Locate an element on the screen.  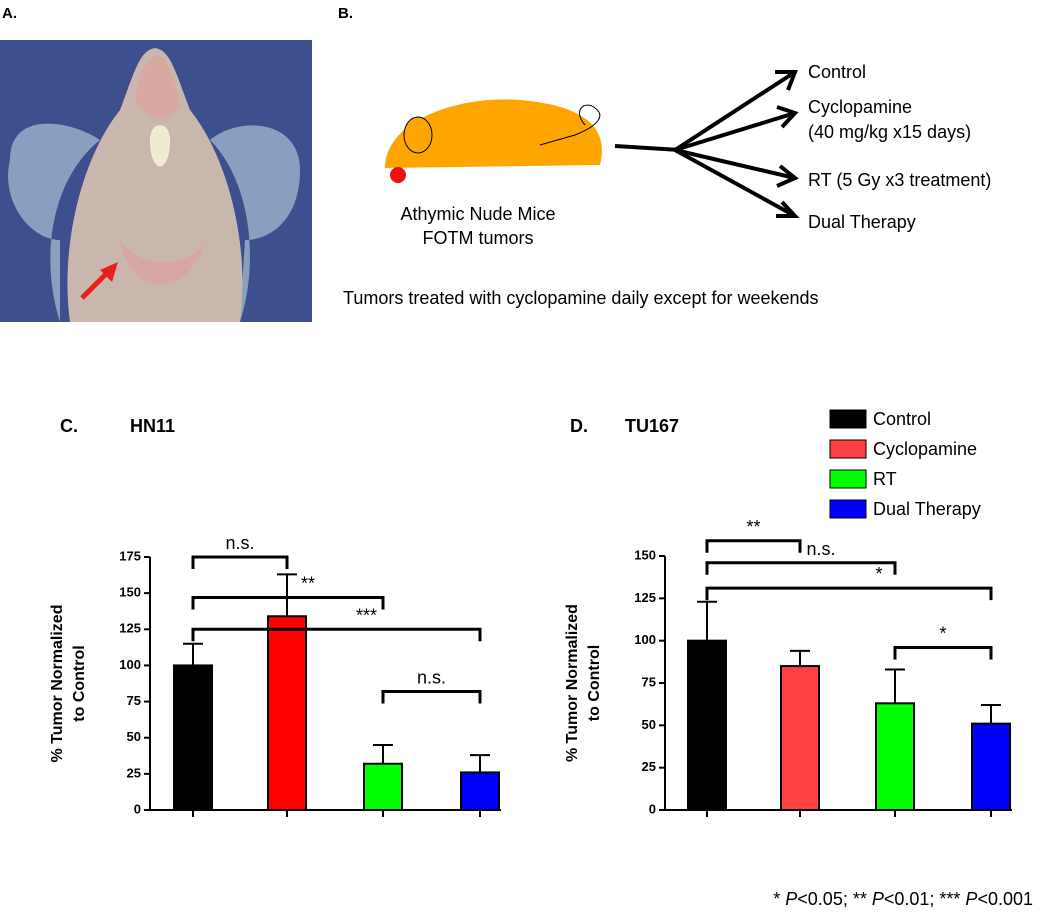
arm-label: RT (5 Gy x3 treatment) is located at coordinates (899, 180).